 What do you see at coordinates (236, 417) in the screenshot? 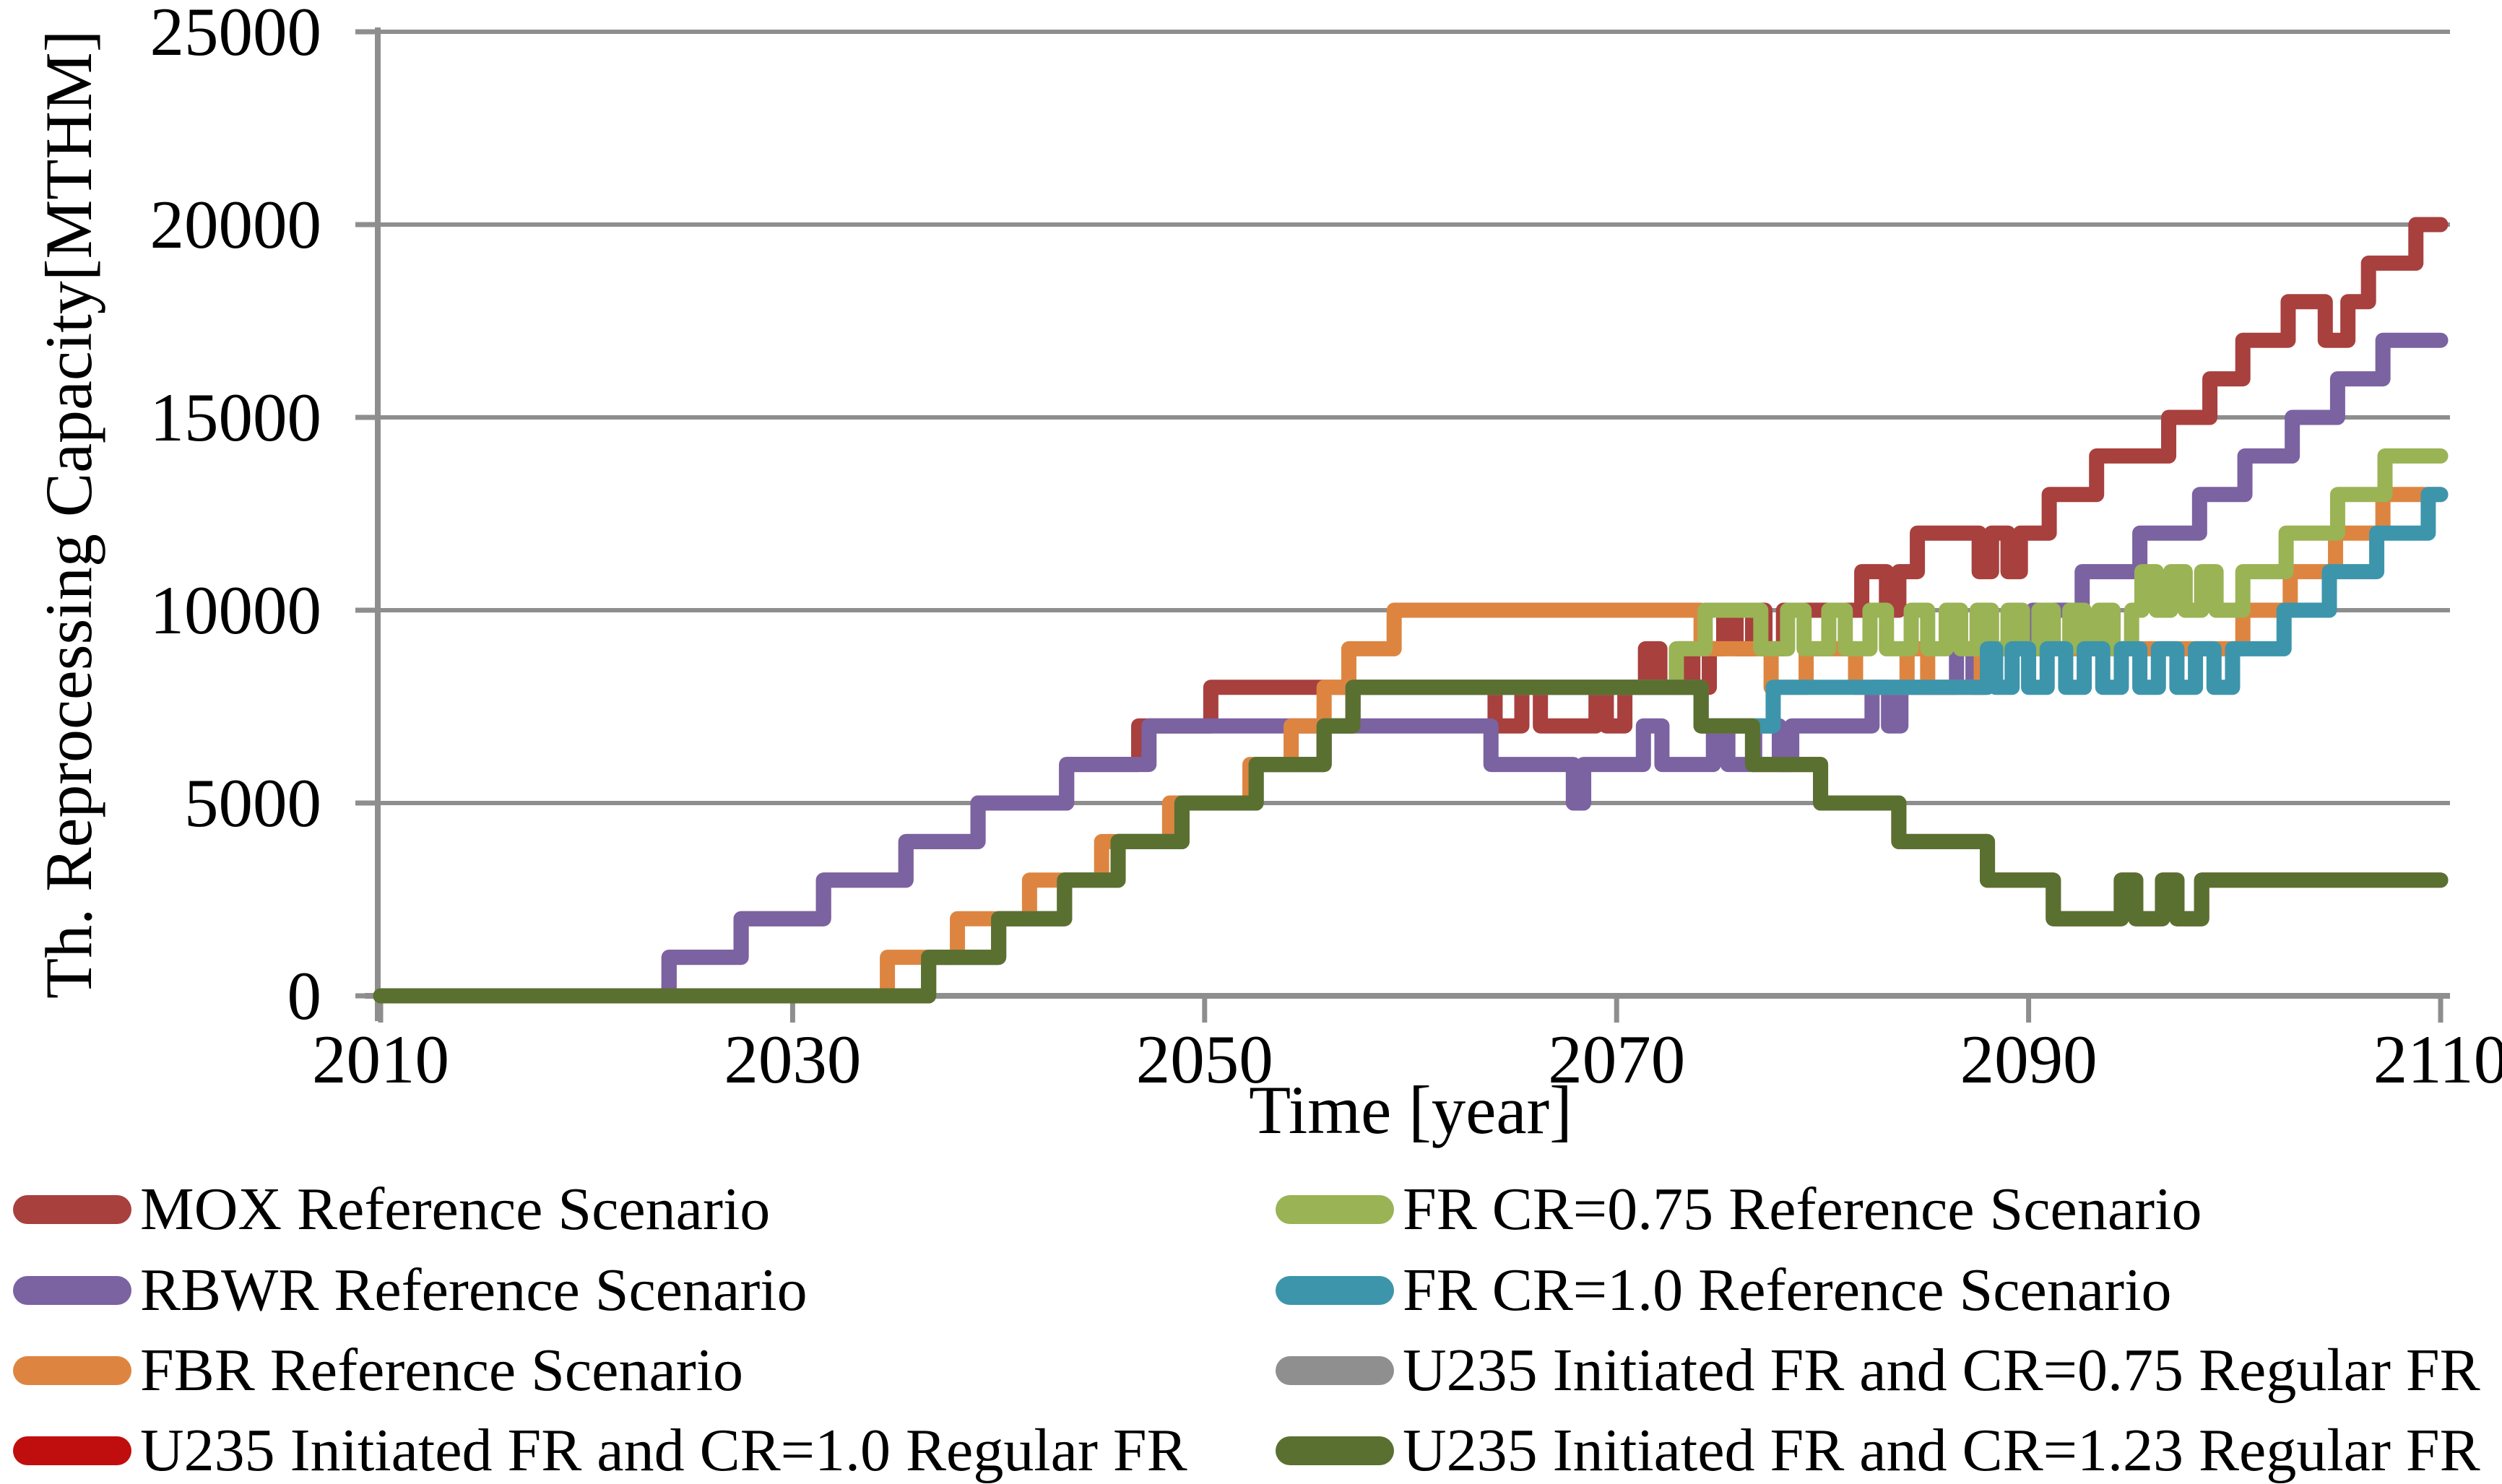
I see `y-tick-label: 15000` at bounding box center [236, 417].